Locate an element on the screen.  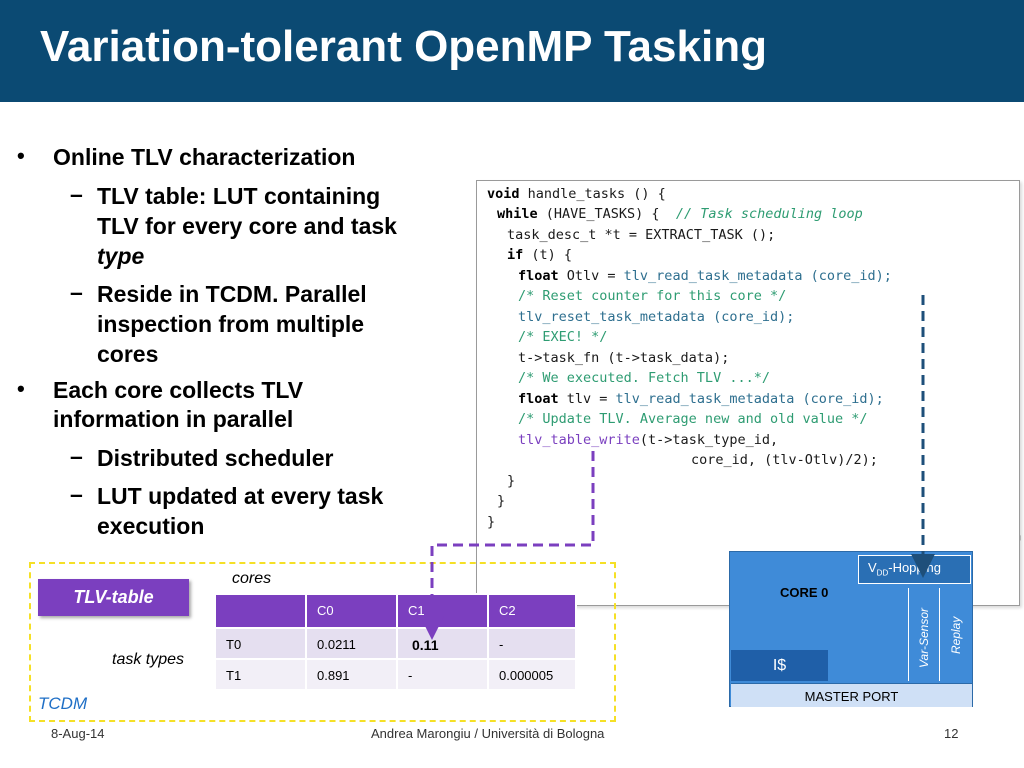
code-text: tlv = is located at coordinates (587, 399).